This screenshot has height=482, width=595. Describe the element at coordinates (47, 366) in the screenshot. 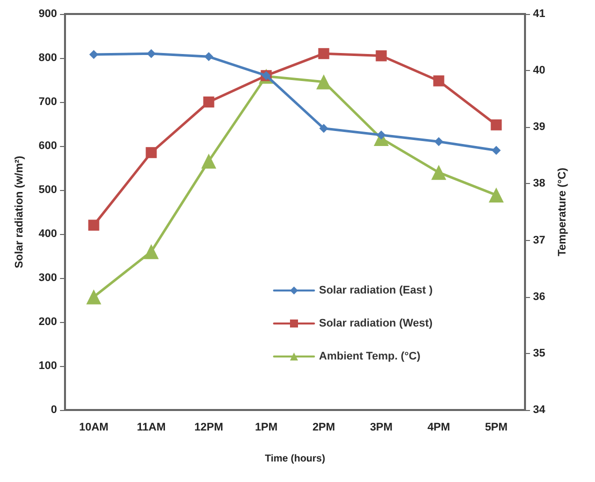

I see `y-tick-label: 100` at that location.